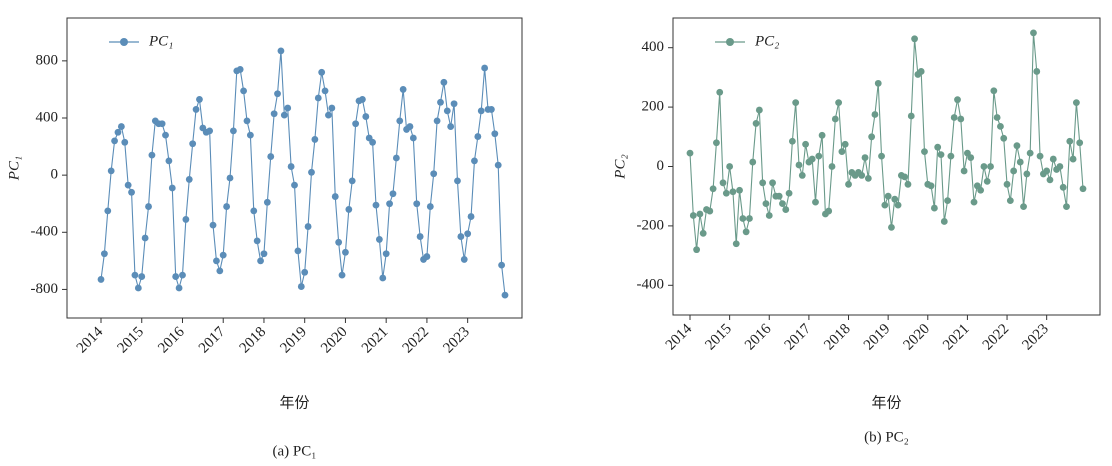 Image resolution: width=1112 pixels, height=466 pixels. What do you see at coordinates (334, 340) in the screenshot?
I see `x-tick-label: 2020` at bounding box center [334, 340].